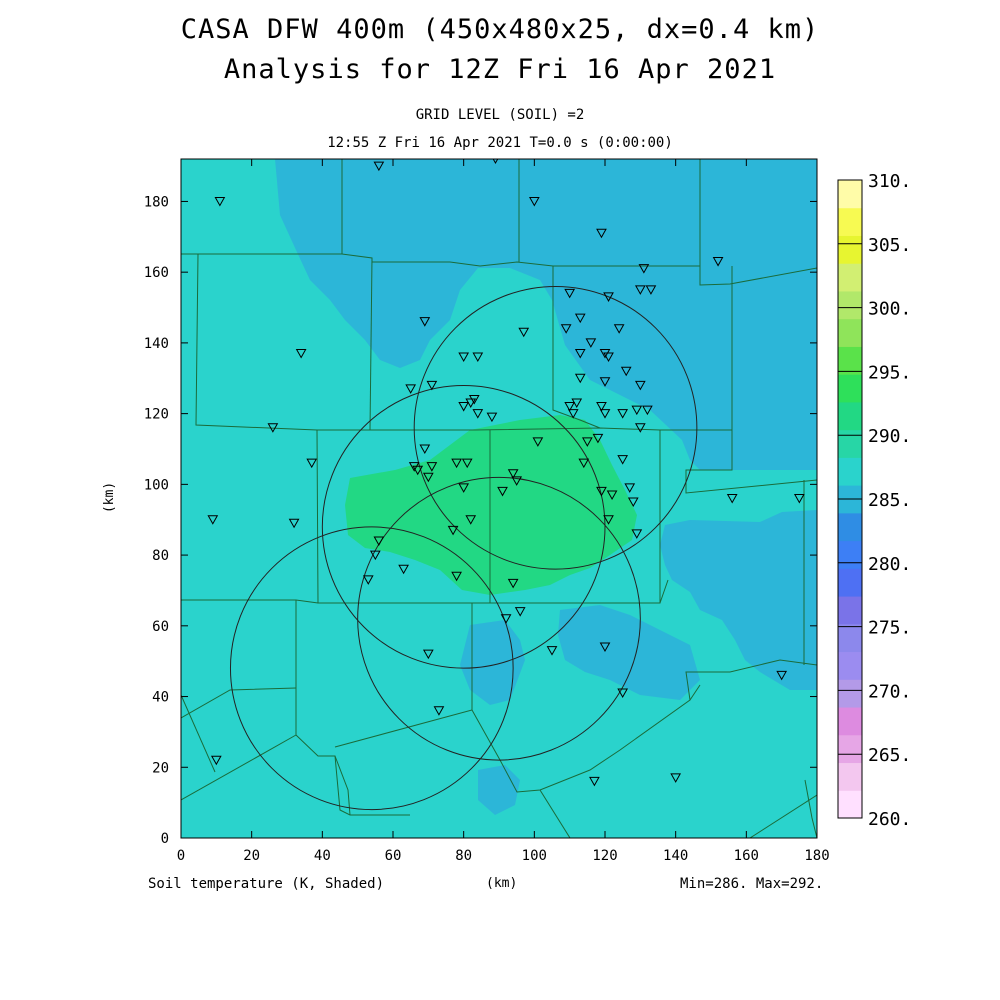 This screenshot has width=1000, height=1000. I want to click on y-tick-label: 140, so click(156, 344).